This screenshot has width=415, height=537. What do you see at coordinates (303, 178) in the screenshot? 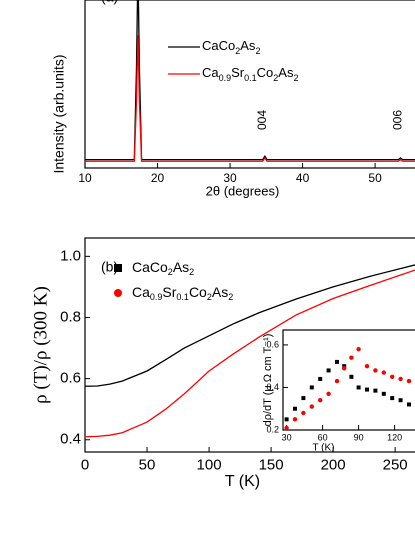
I see `x-tick-label: 40` at bounding box center [303, 178].